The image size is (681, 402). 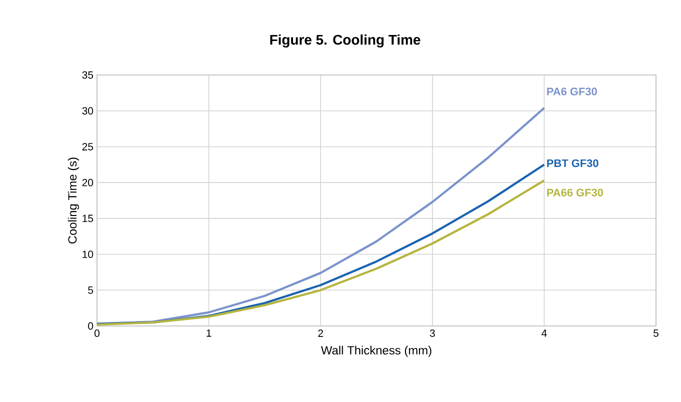 I want to click on chart-title: Figure 5. Cooling Time, so click(x=345, y=41).